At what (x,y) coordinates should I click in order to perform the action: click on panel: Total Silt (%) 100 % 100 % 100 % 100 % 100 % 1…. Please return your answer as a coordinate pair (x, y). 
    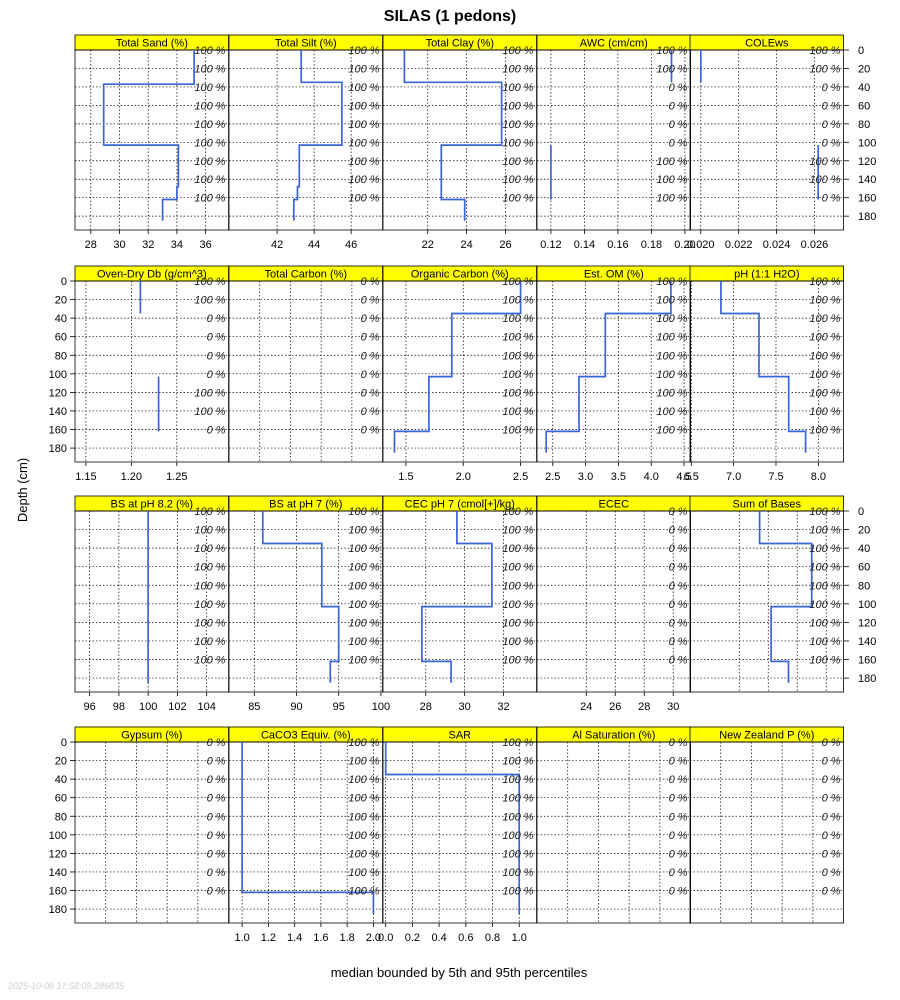
    Looking at the image, I should click on (306, 132).